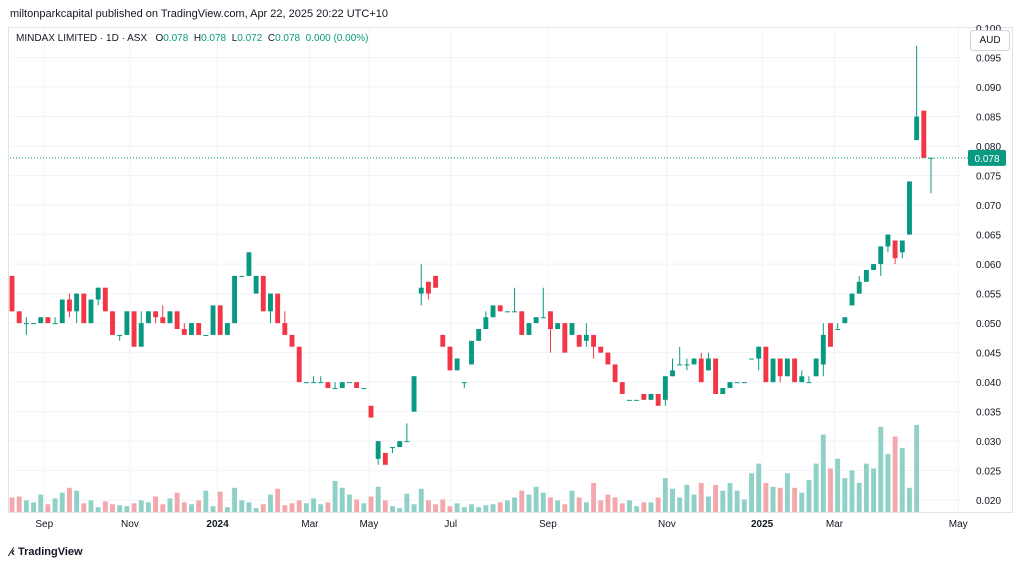 The height and width of the screenshot is (567, 1024). I want to click on low-value: 0.072, so click(250, 38).